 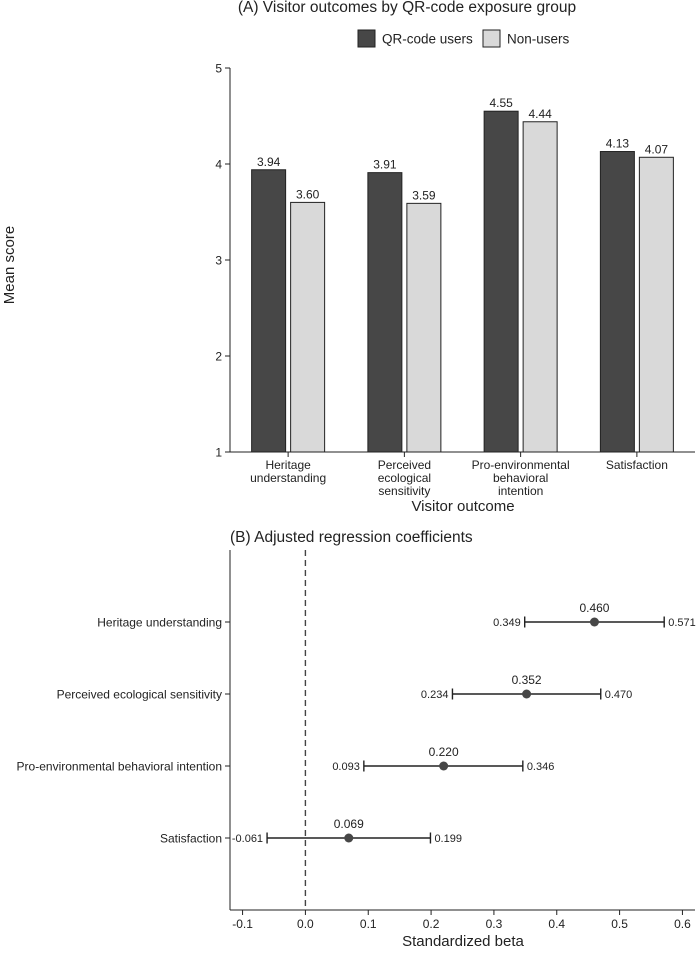 What do you see at coordinates (218, 261) in the screenshot?
I see `panel-a-y-tick-label: 3` at bounding box center [218, 261].